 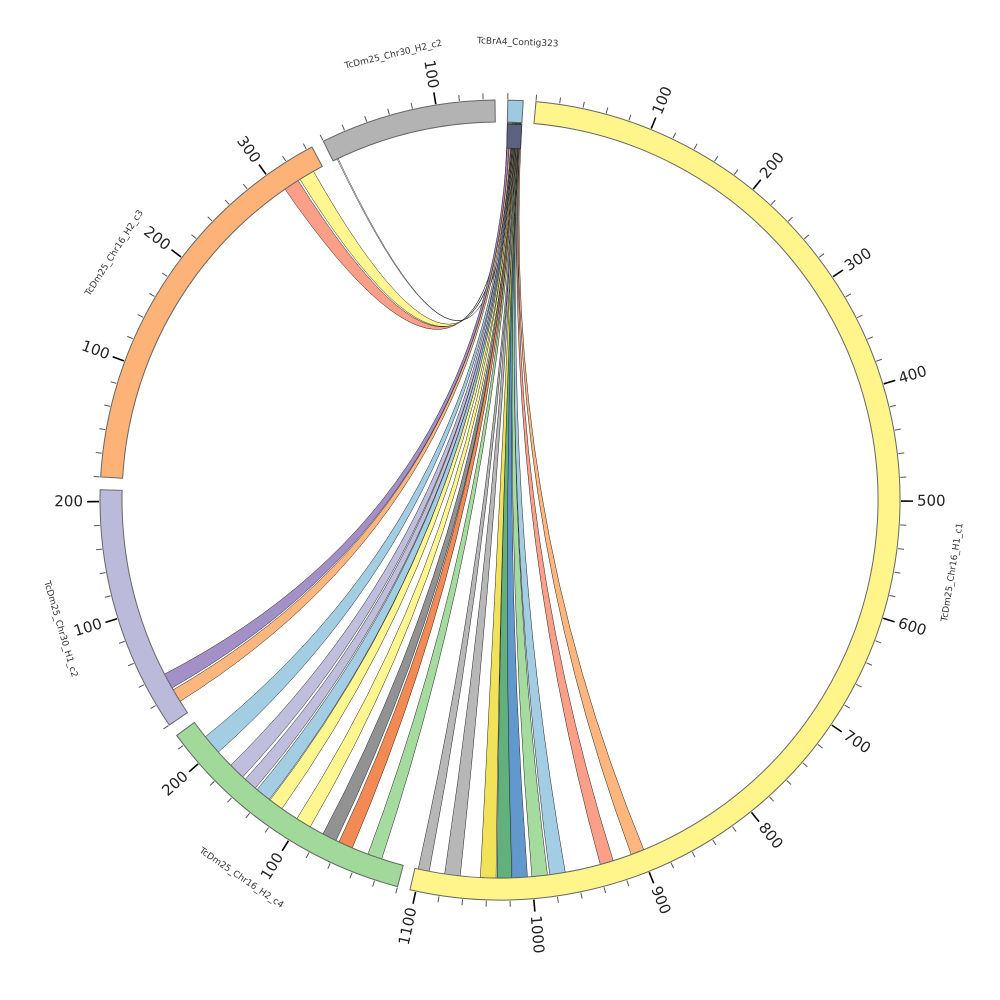 I want to click on contig-inner-track, so click(x=514, y=136).